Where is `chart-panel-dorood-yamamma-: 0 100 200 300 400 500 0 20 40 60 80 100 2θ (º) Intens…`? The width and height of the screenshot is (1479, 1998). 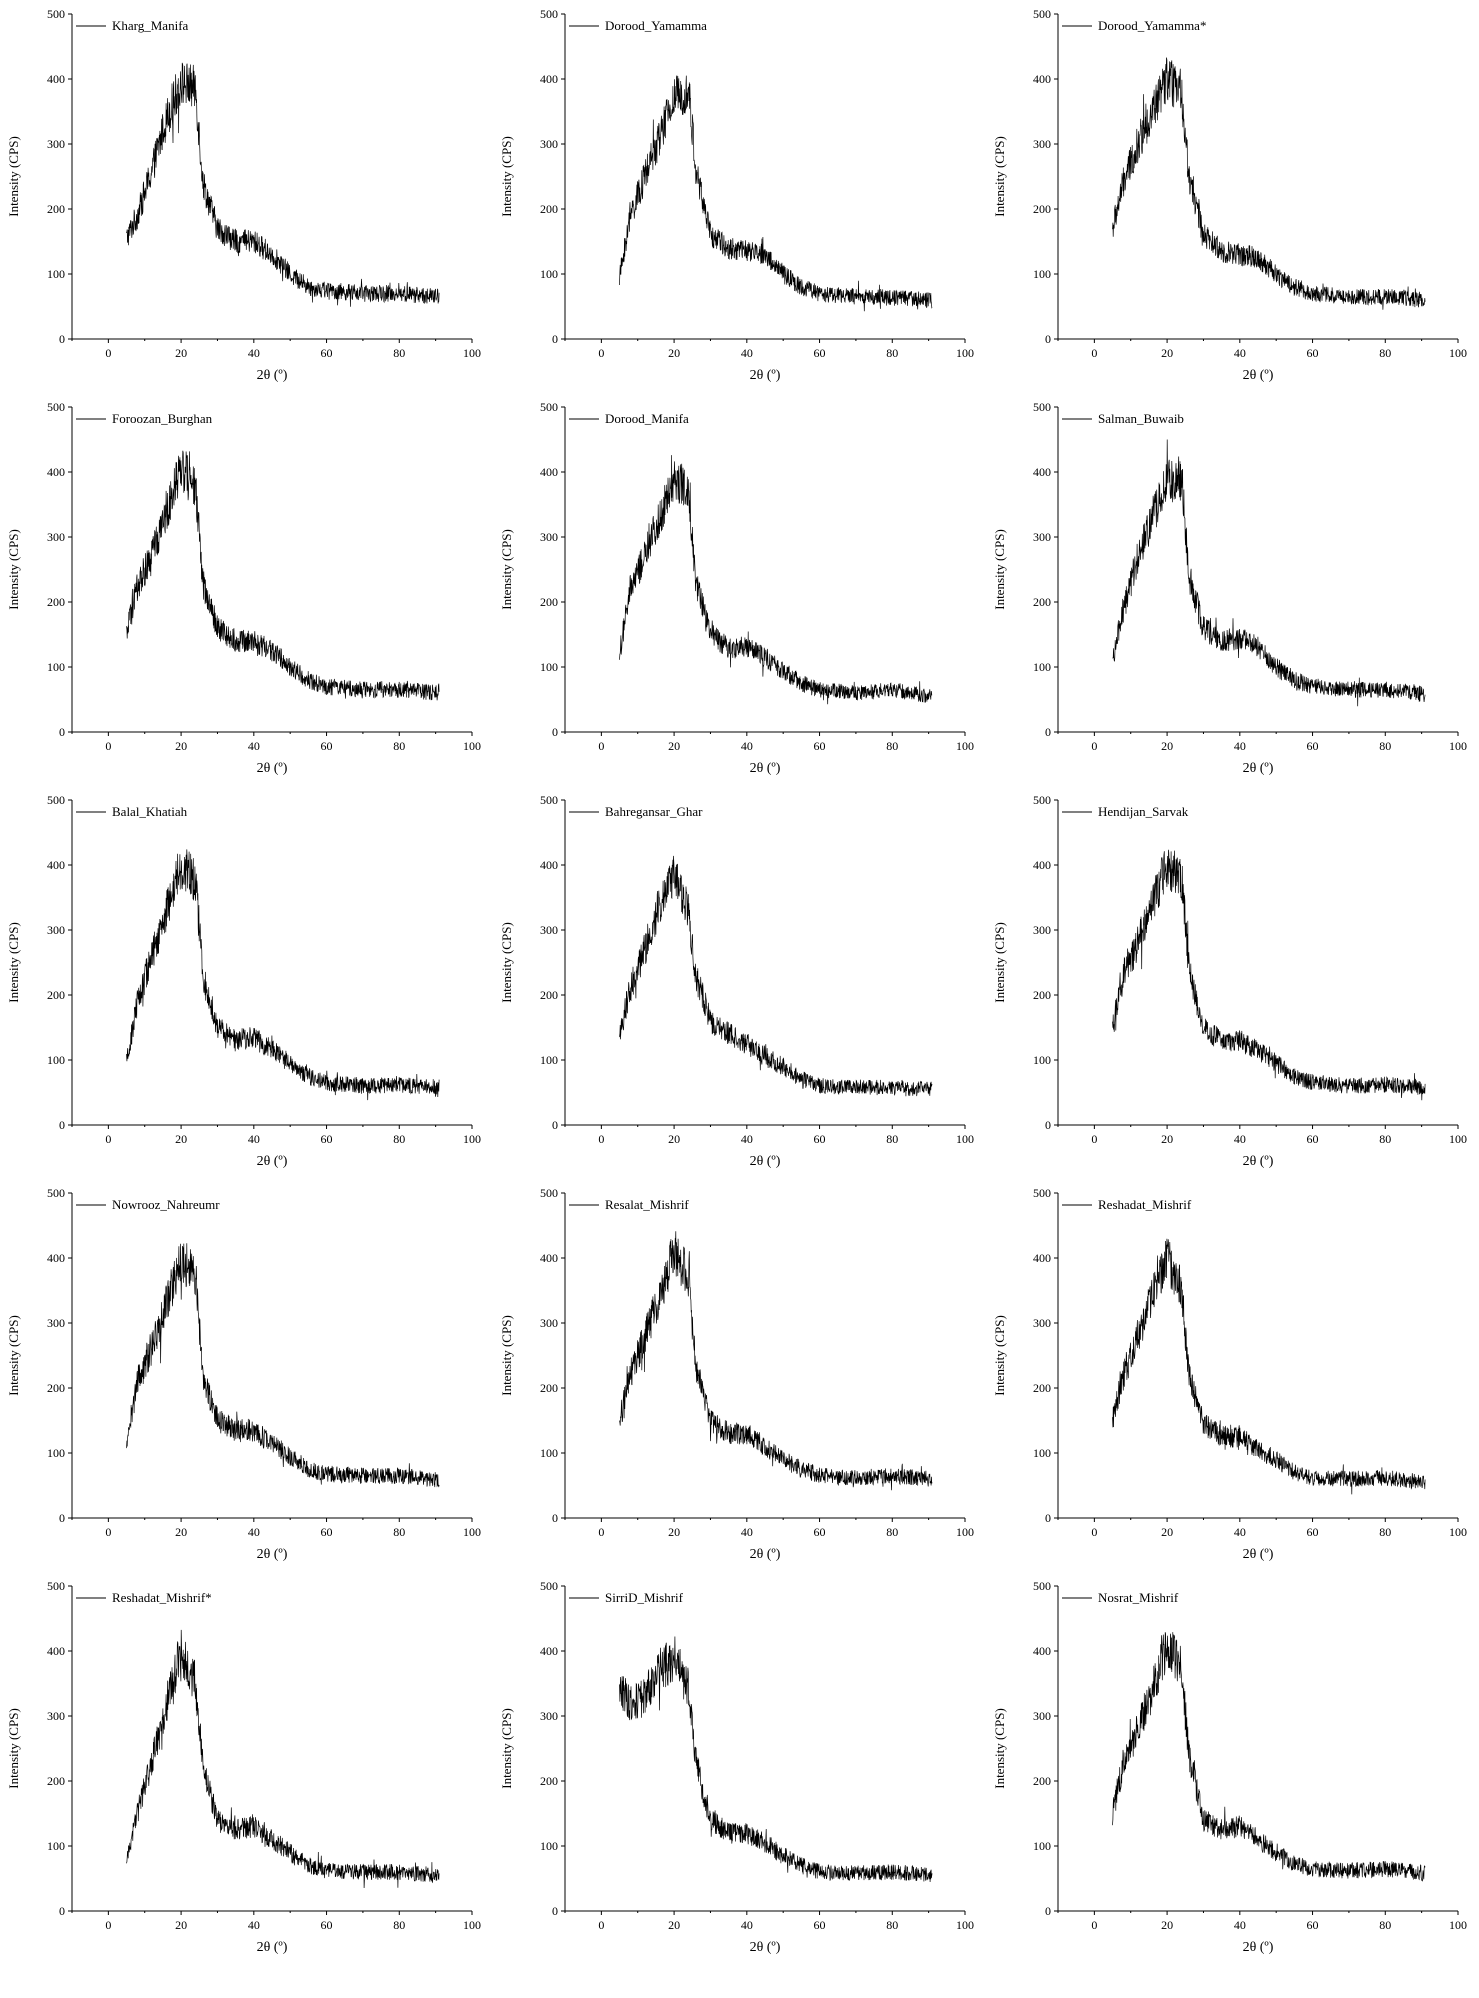 chart-panel-dorood-yamamma-: 0 100 200 300 400 500 0 20 40 60 80 100 2θ (º) Intens… is located at coordinates (1232, 196).